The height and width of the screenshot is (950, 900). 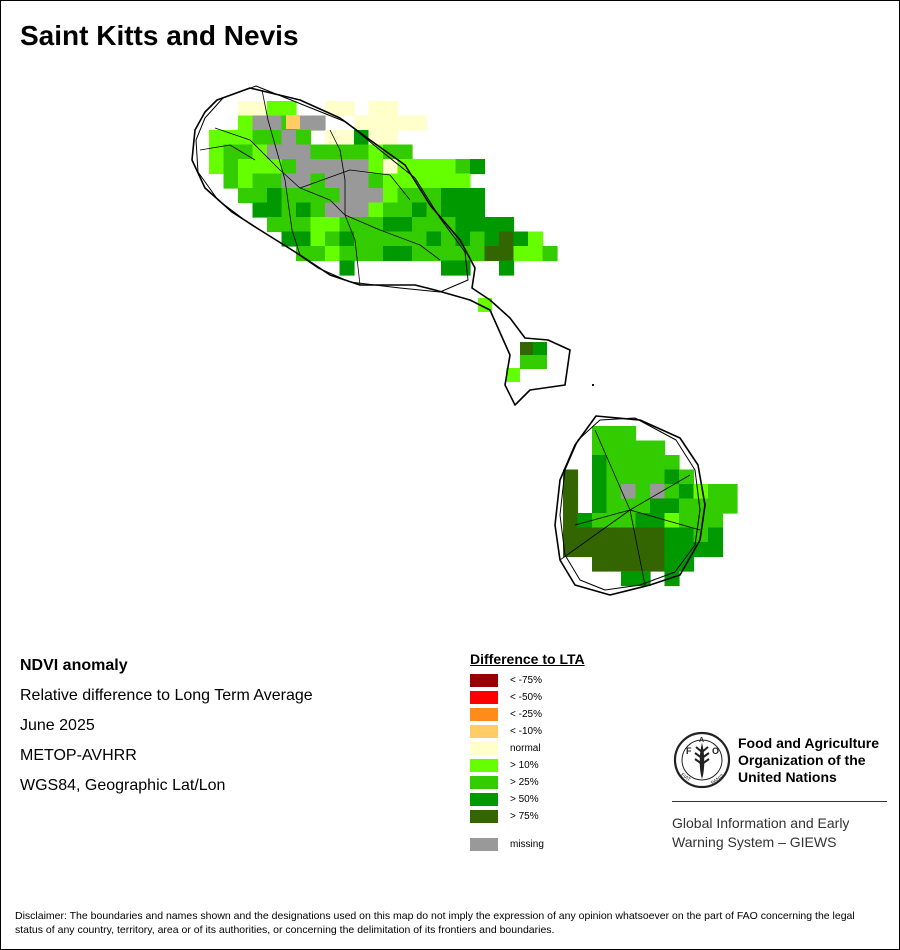 I want to click on nevis-outline, so click(x=630, y=504).